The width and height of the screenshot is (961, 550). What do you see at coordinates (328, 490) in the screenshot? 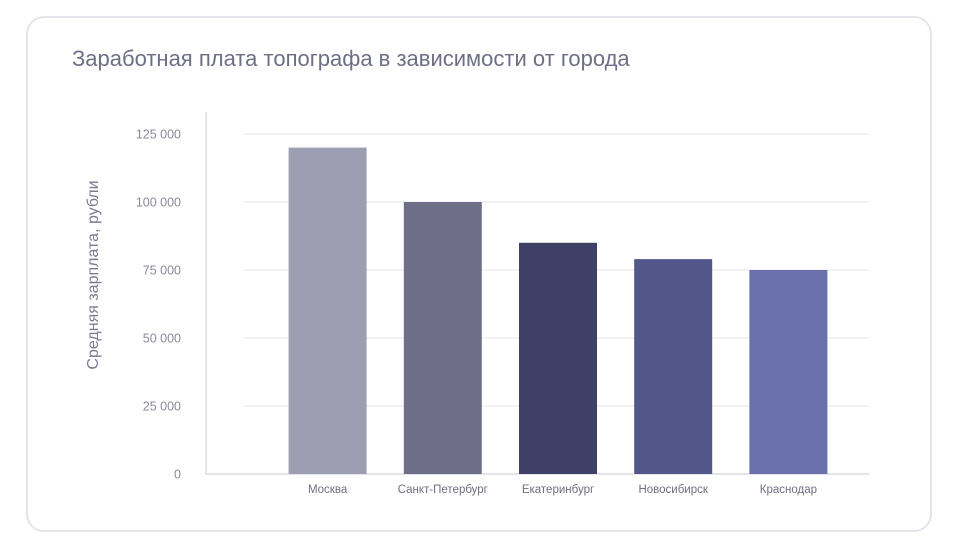
I see `x-tick-label: Москва` at bounding box center [328, 490].